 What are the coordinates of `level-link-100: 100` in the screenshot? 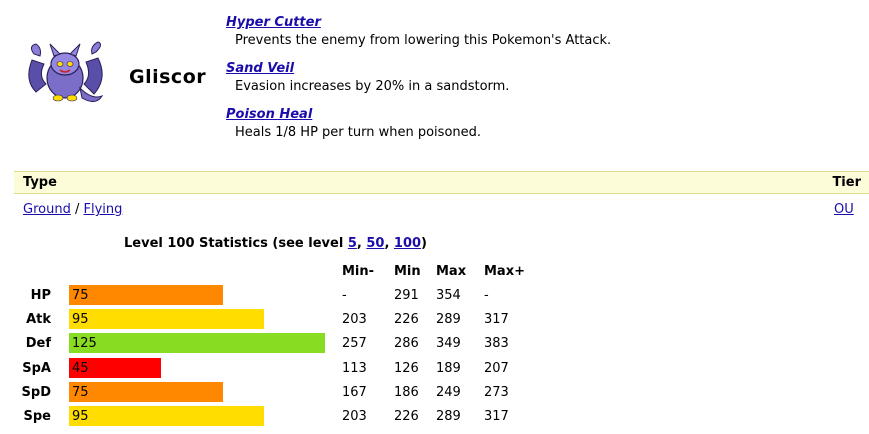 It's located at (407, 243).